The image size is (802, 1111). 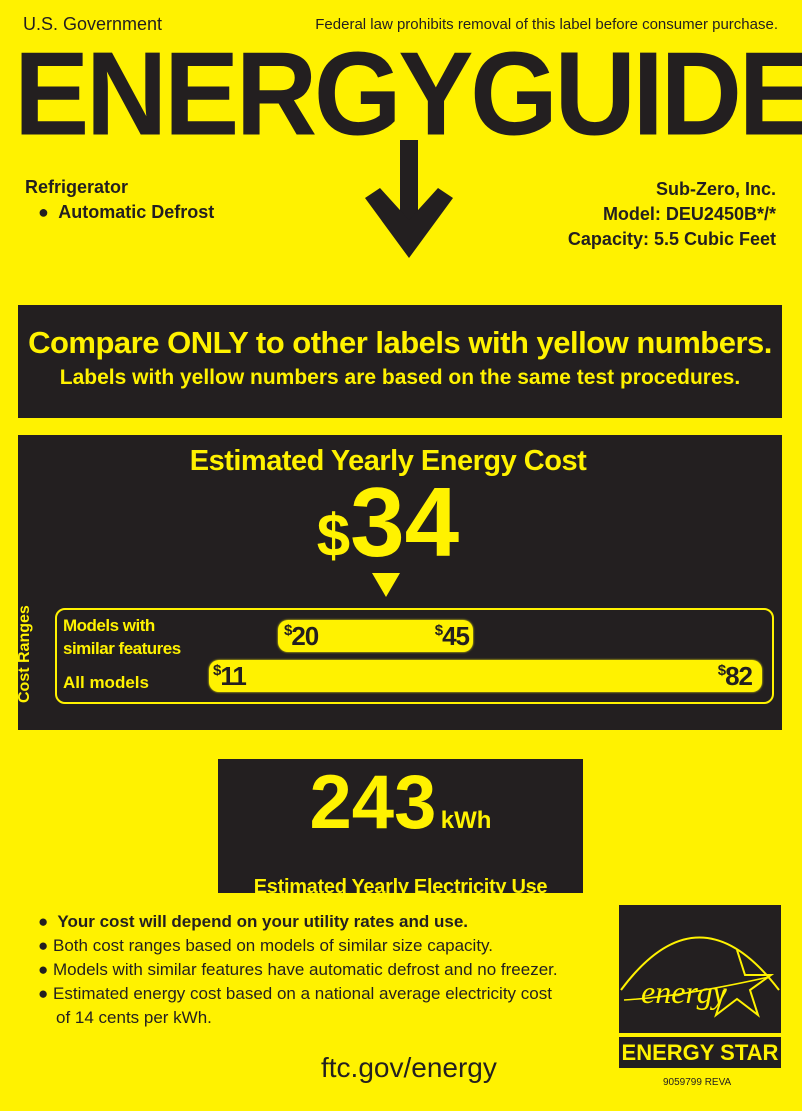 What do you see at coordinates (386, 585) in the screenshot?
I see `cost-pointer-icon` at bounding box center [386, 585].